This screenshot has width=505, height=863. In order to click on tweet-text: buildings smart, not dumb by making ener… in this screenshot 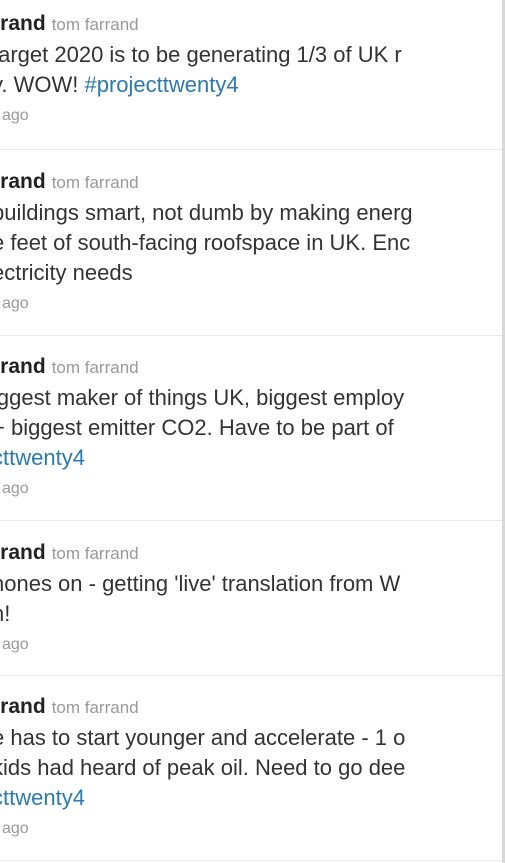, I will do `click(252, 243)`.